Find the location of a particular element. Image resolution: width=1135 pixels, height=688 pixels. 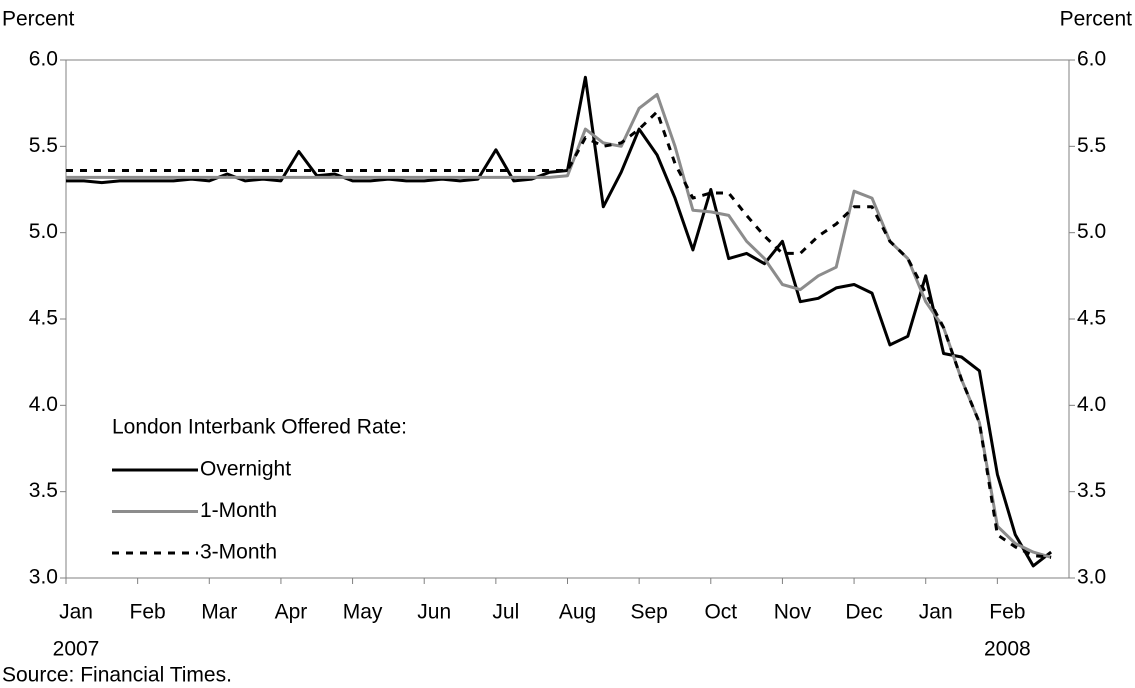

y2-axis-label: Percent is located at coordinates (1096, 19).